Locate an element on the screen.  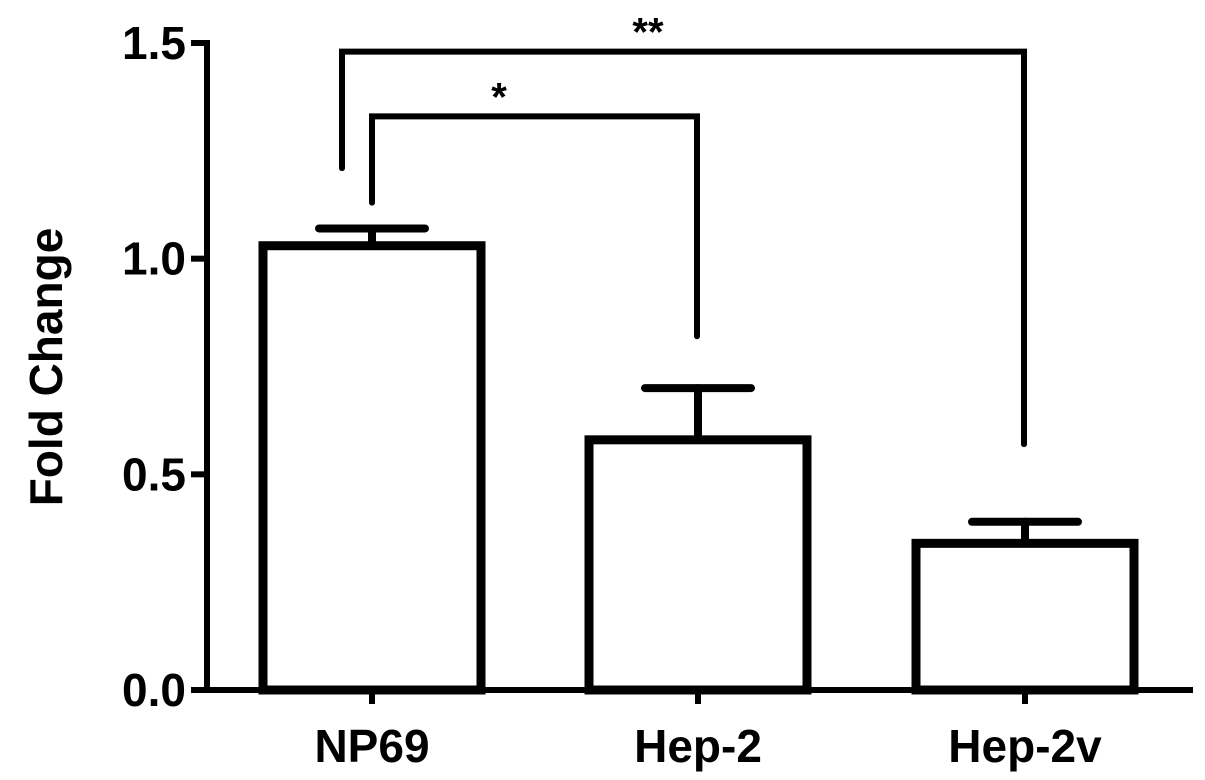
y-tick-label: 1.5 is located at coordinates (154, 43).